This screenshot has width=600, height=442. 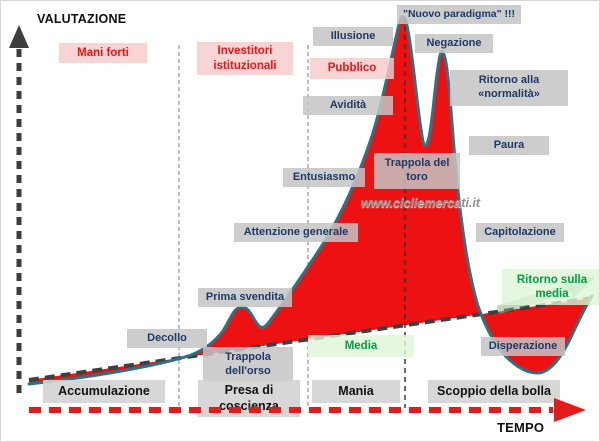 I want to click on label-disperazione: Disperazione, so click(x=523, y=346).